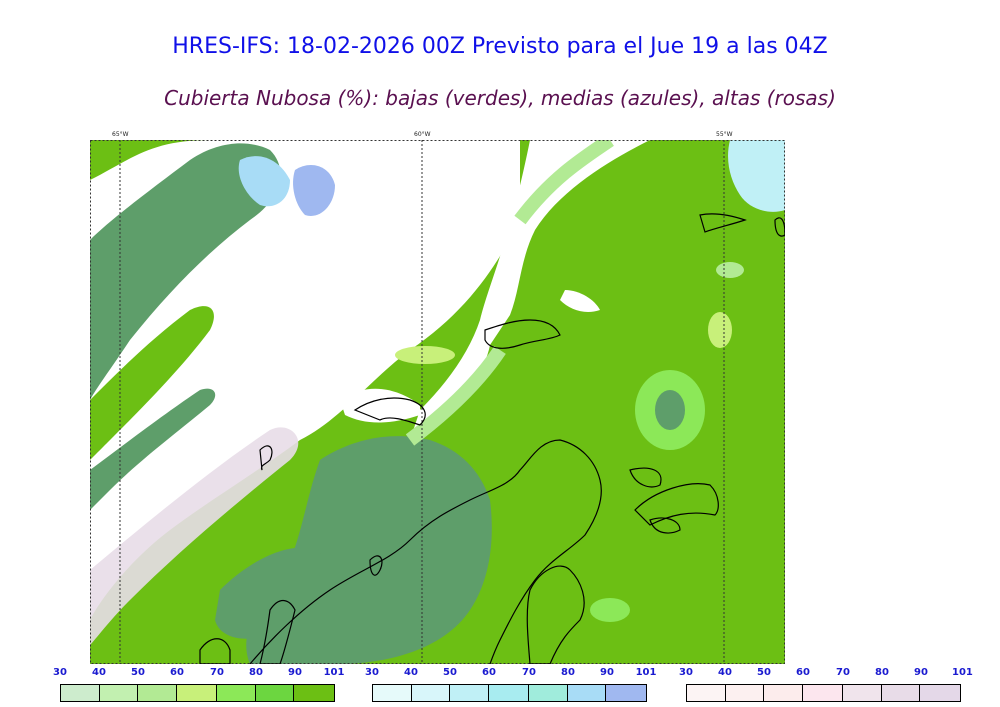 This screenshot has height=707, width=1000. I want to click on legend-mid-clouds: 30 40 50 60 70 80 90 101, so click(510, 687).